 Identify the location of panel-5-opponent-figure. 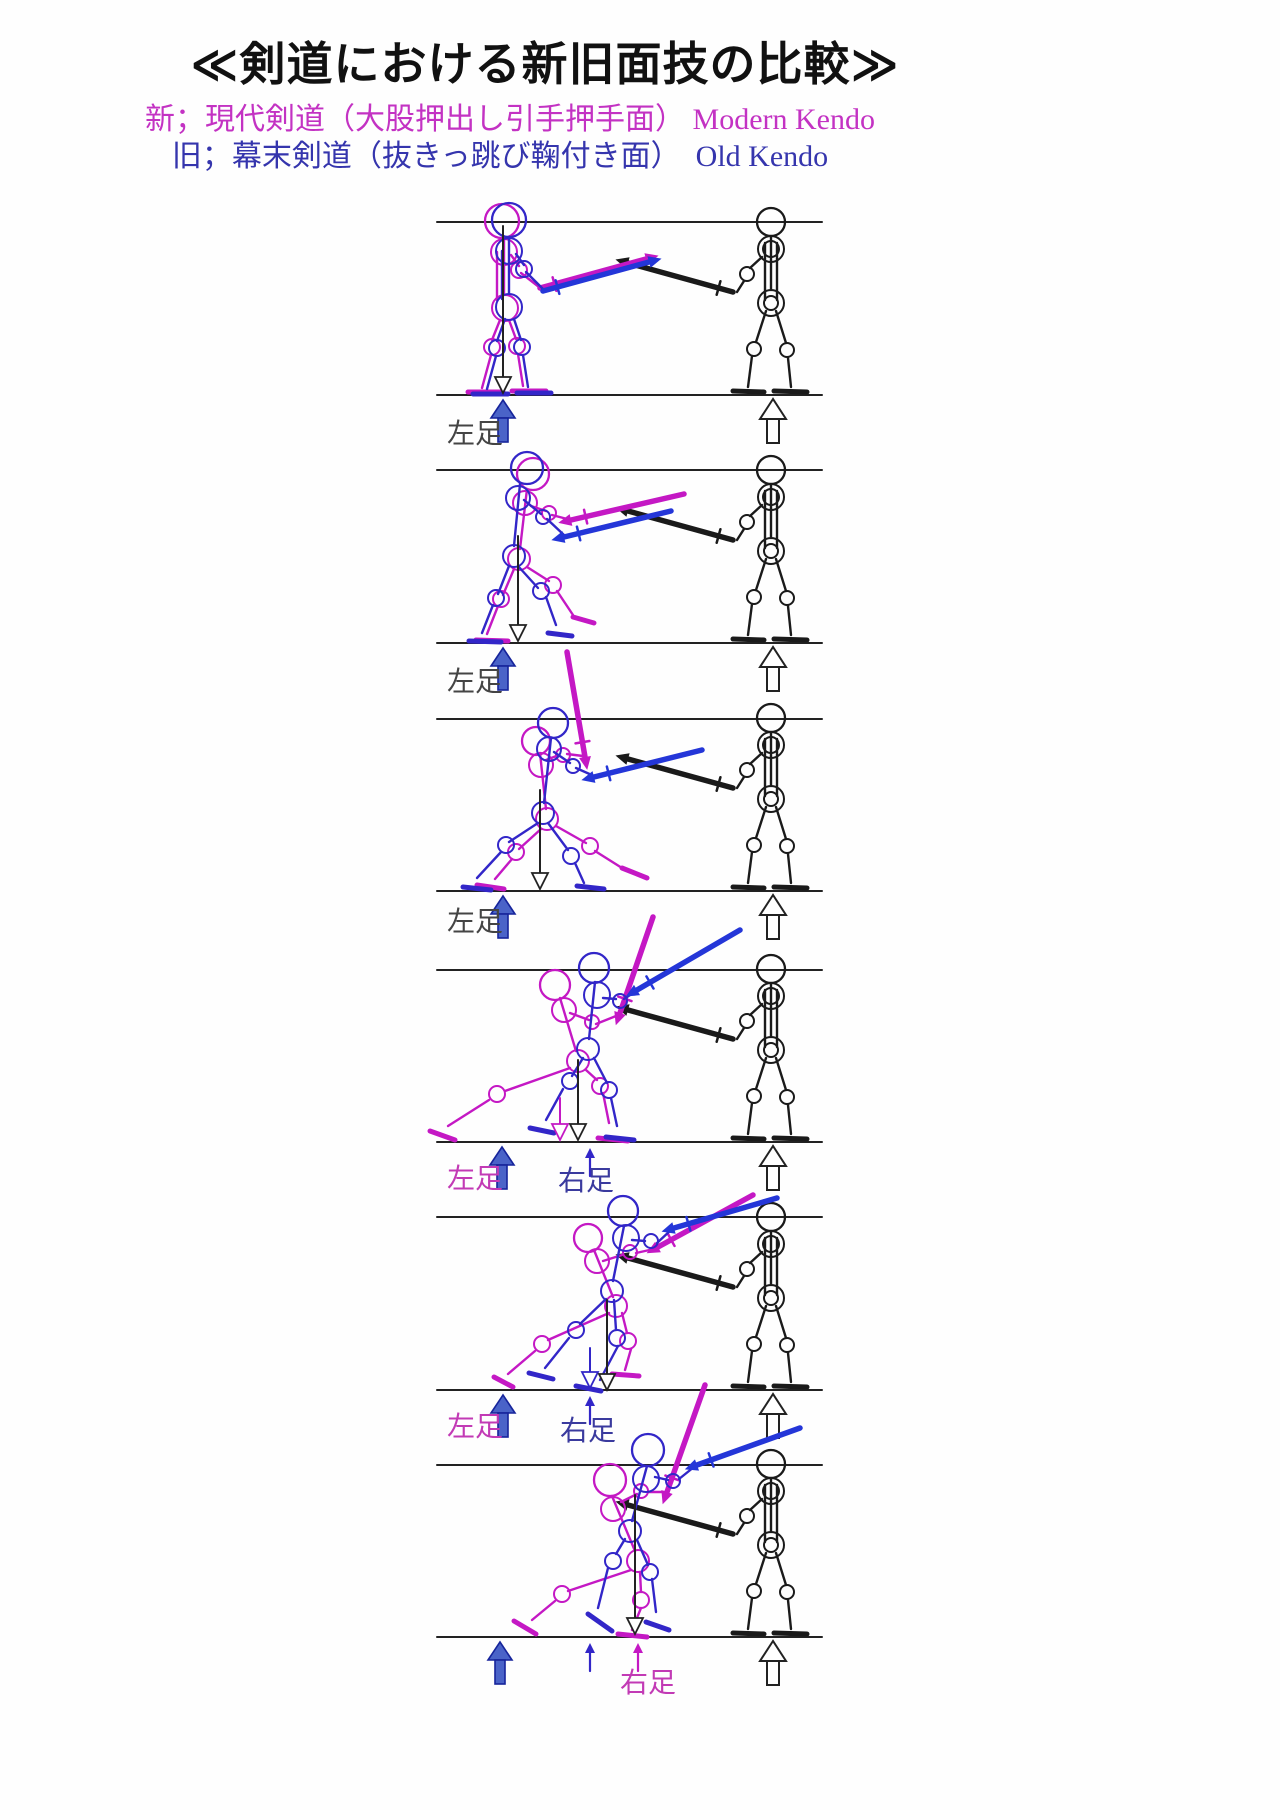
(712, 1295).